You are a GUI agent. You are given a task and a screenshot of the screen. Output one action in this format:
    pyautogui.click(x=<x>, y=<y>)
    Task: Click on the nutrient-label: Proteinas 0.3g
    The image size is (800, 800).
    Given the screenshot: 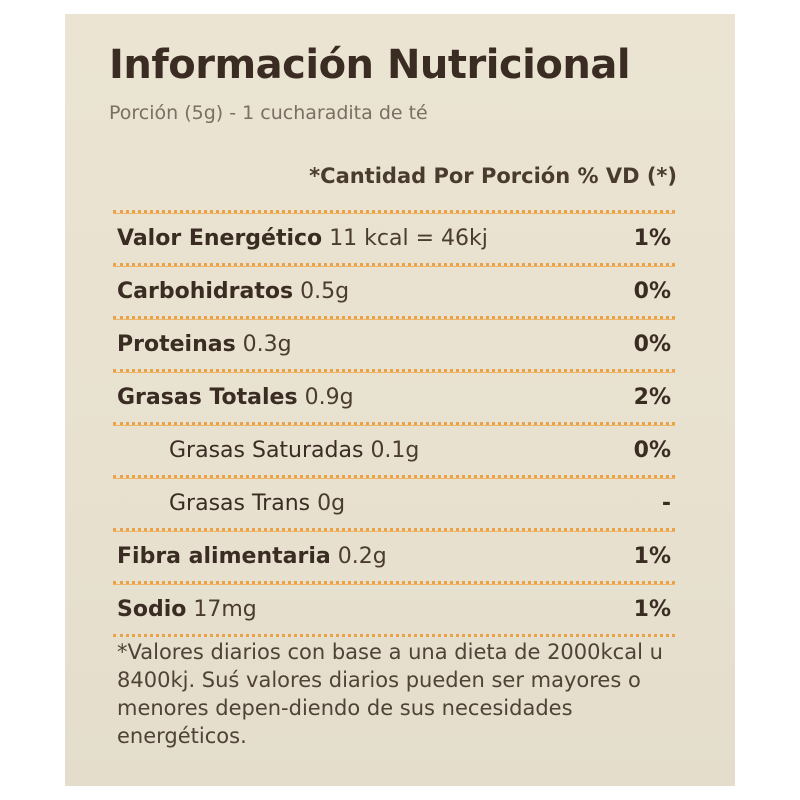 What is the action you would take?
    pyautogui.click(x=204, y=344)
    